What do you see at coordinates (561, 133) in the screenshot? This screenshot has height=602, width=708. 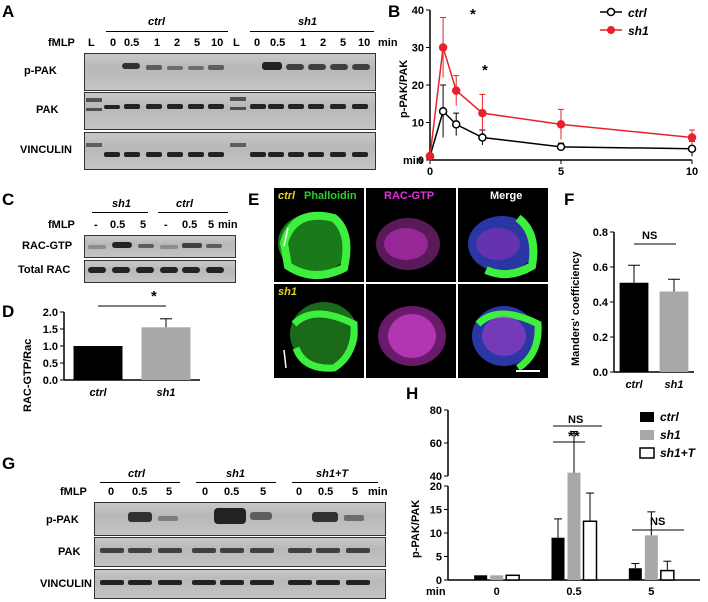 I see `series-line-ctrl` at bounding box center [561, 133].